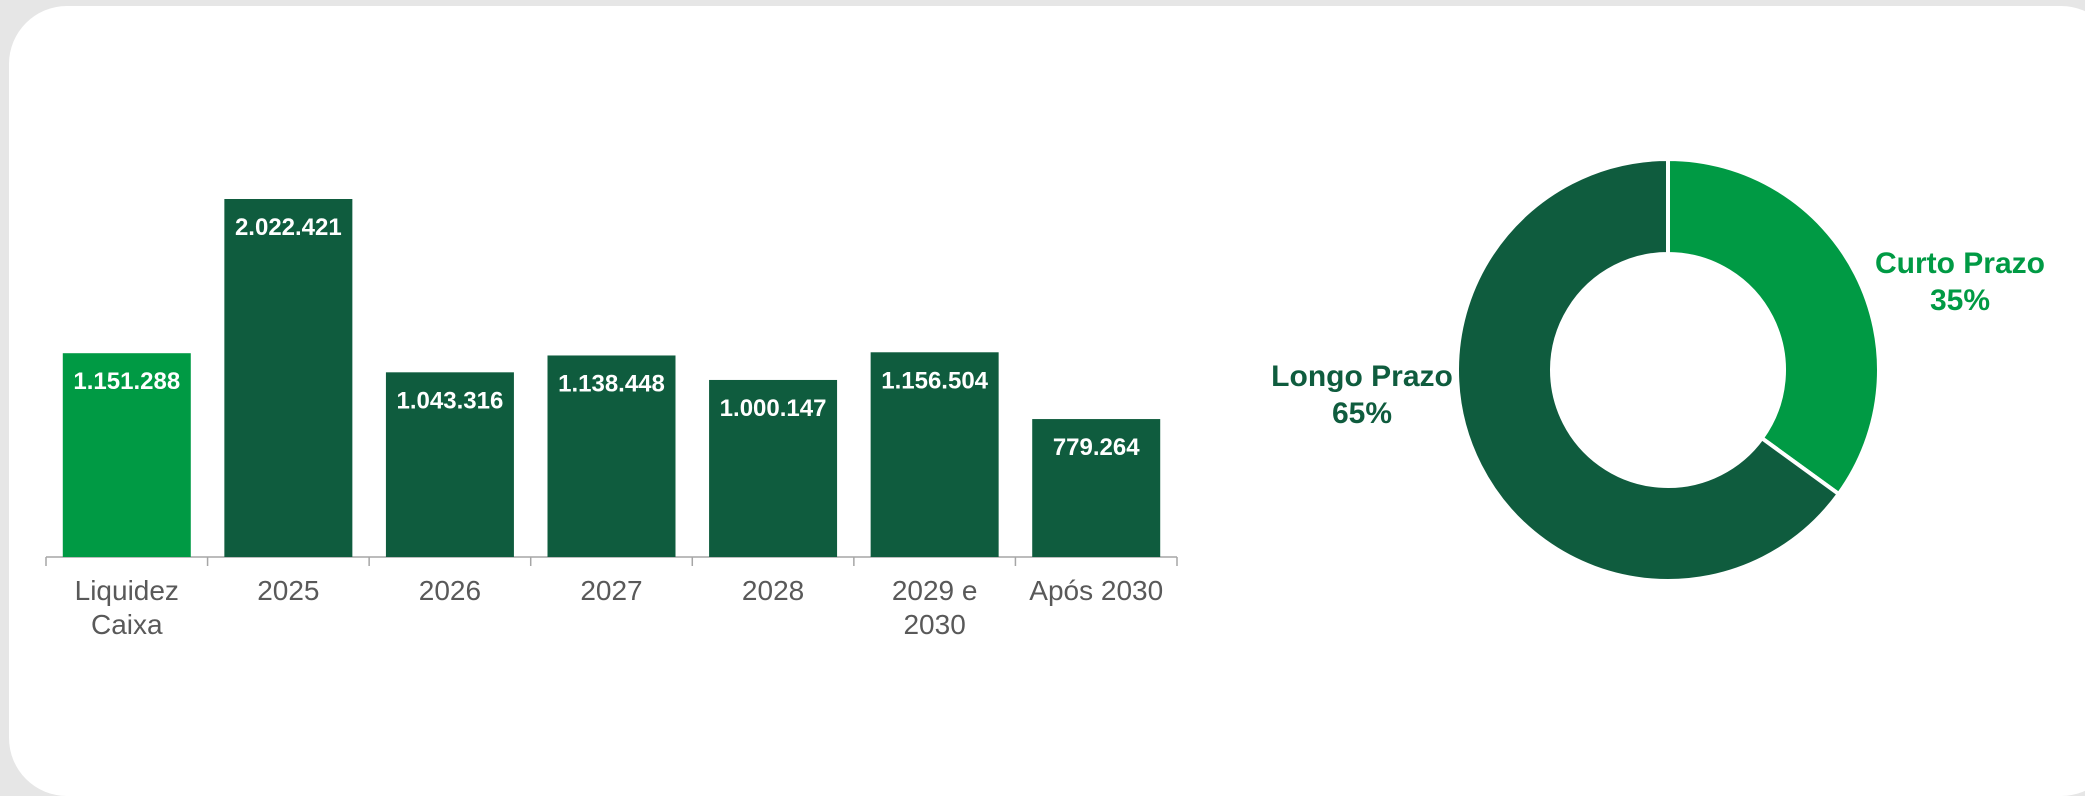 The height and width of the screenshot is (796, 2085). Describe the element at coordinates (288, 227) in the screenshot. I see `bar-value-label: 2.022.421` at that location.